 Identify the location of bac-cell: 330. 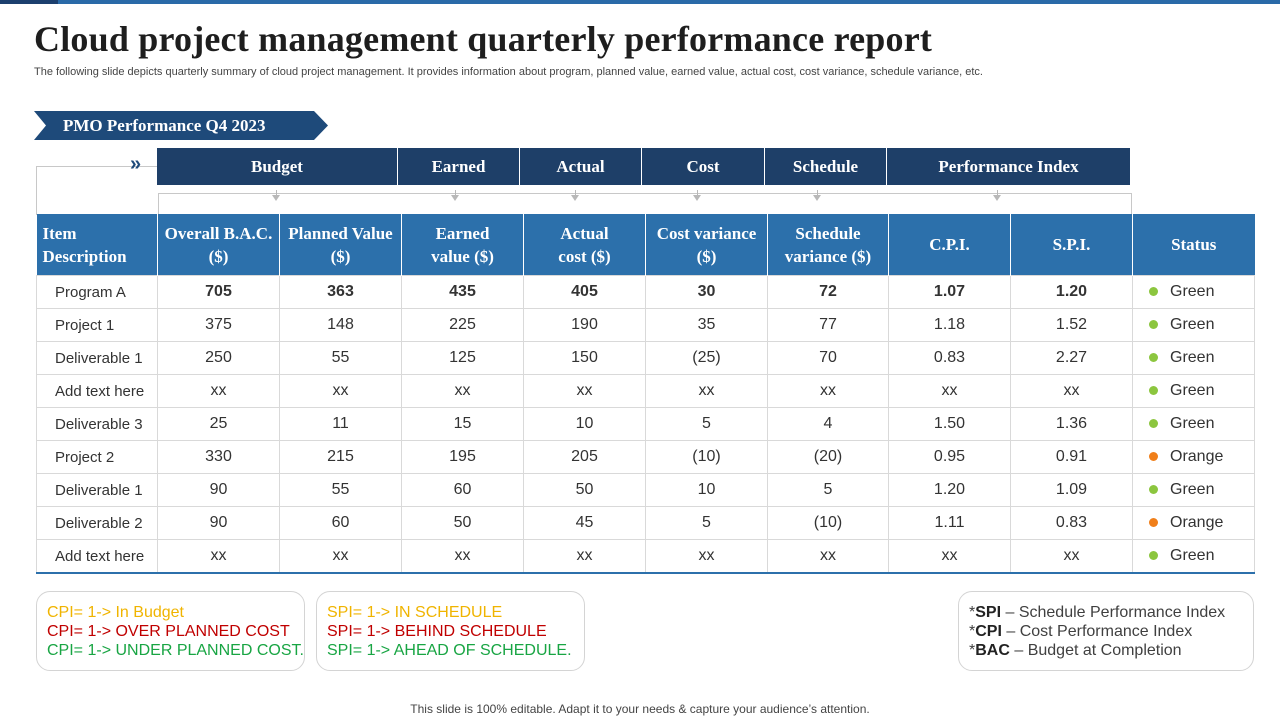
(218, 457).